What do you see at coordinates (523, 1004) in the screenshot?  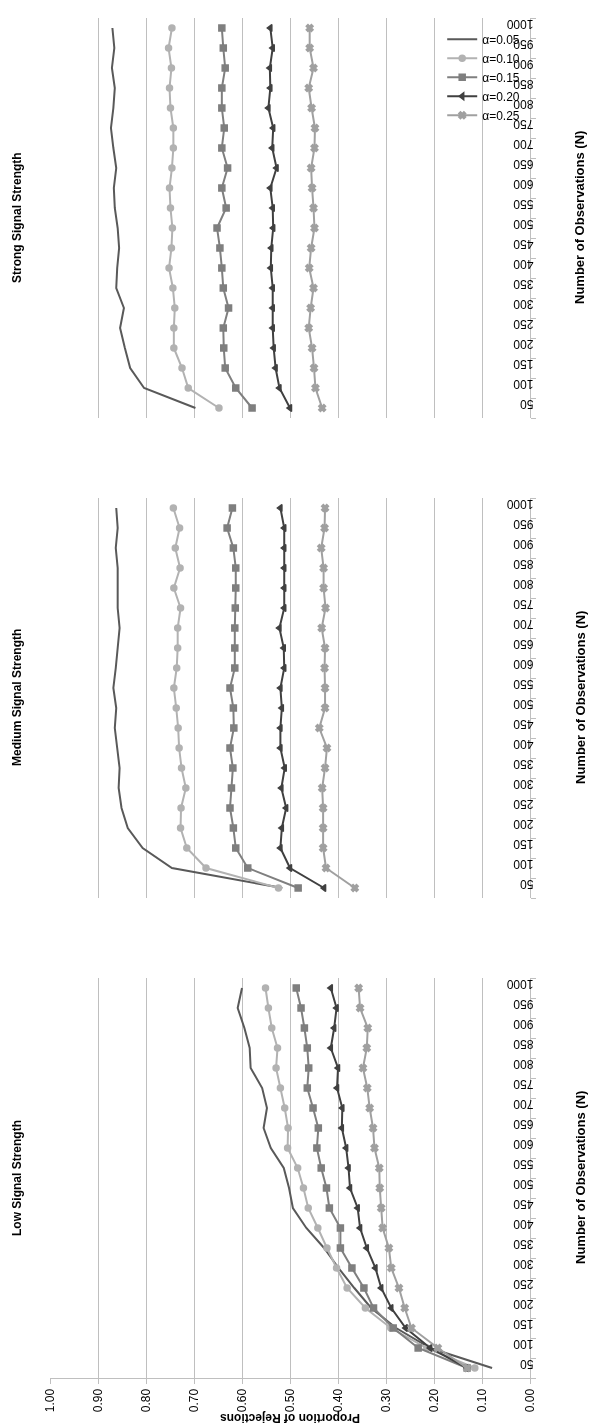 I see `y-tick-label: 950` at bounding box center [523, 1004].